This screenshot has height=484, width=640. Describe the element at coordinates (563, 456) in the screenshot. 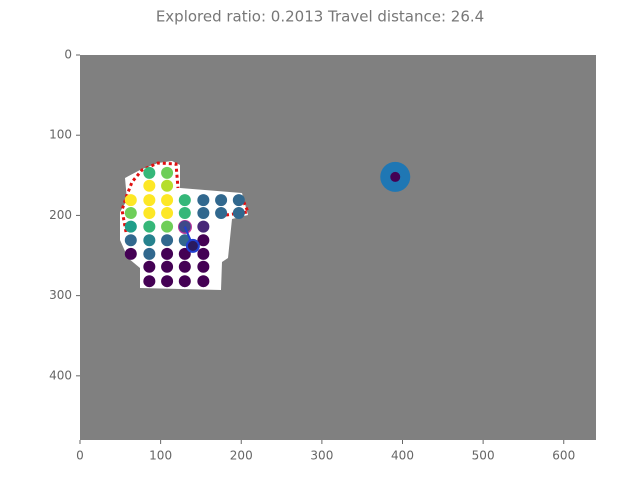

I see `x-tick-label: 600` at that location.